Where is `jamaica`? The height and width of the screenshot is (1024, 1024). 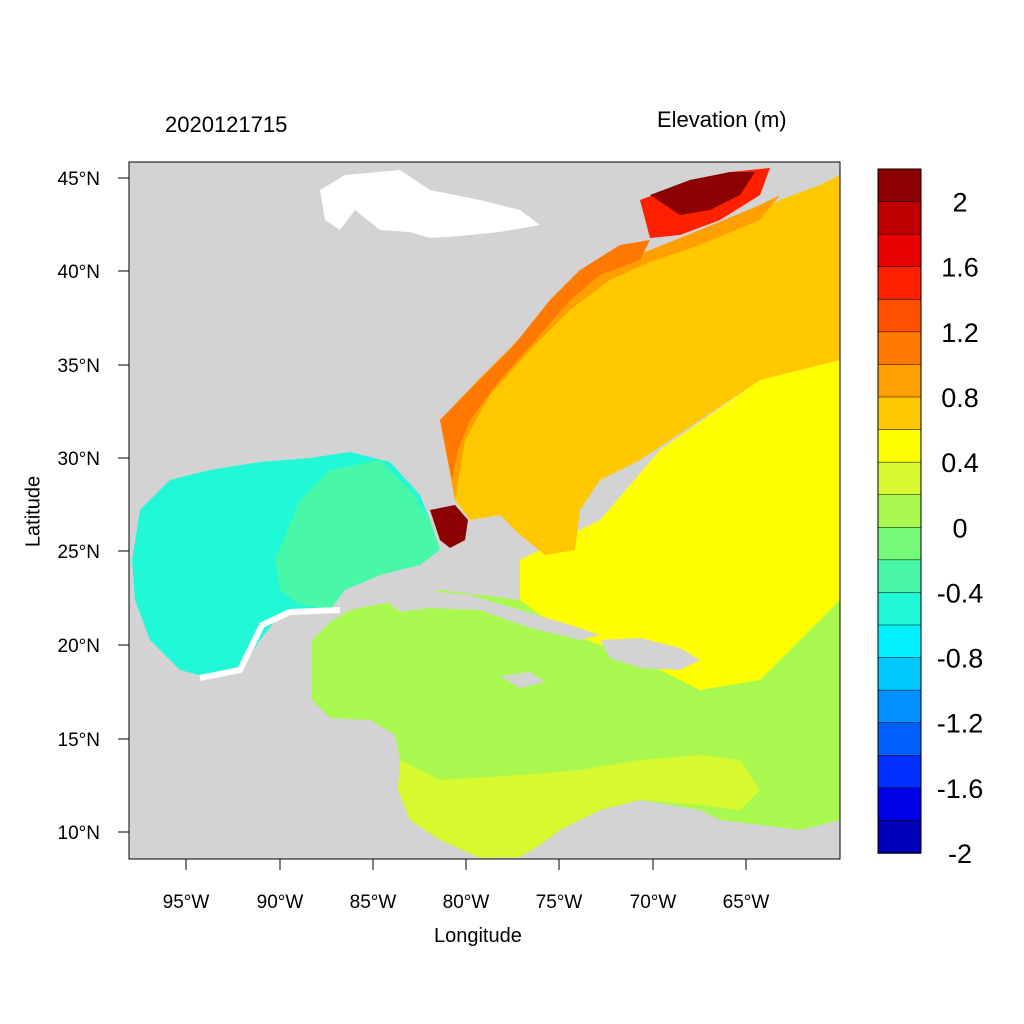
jamaica is located at coordinates (522, 680).